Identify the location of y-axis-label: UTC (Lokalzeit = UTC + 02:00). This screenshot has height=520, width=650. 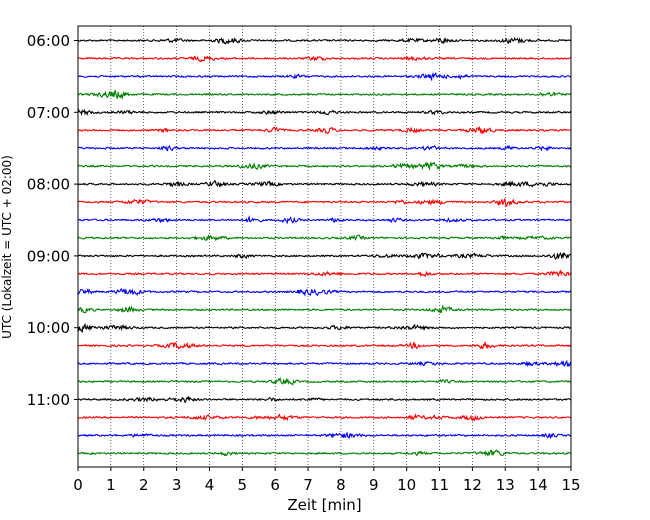
(7, 247).